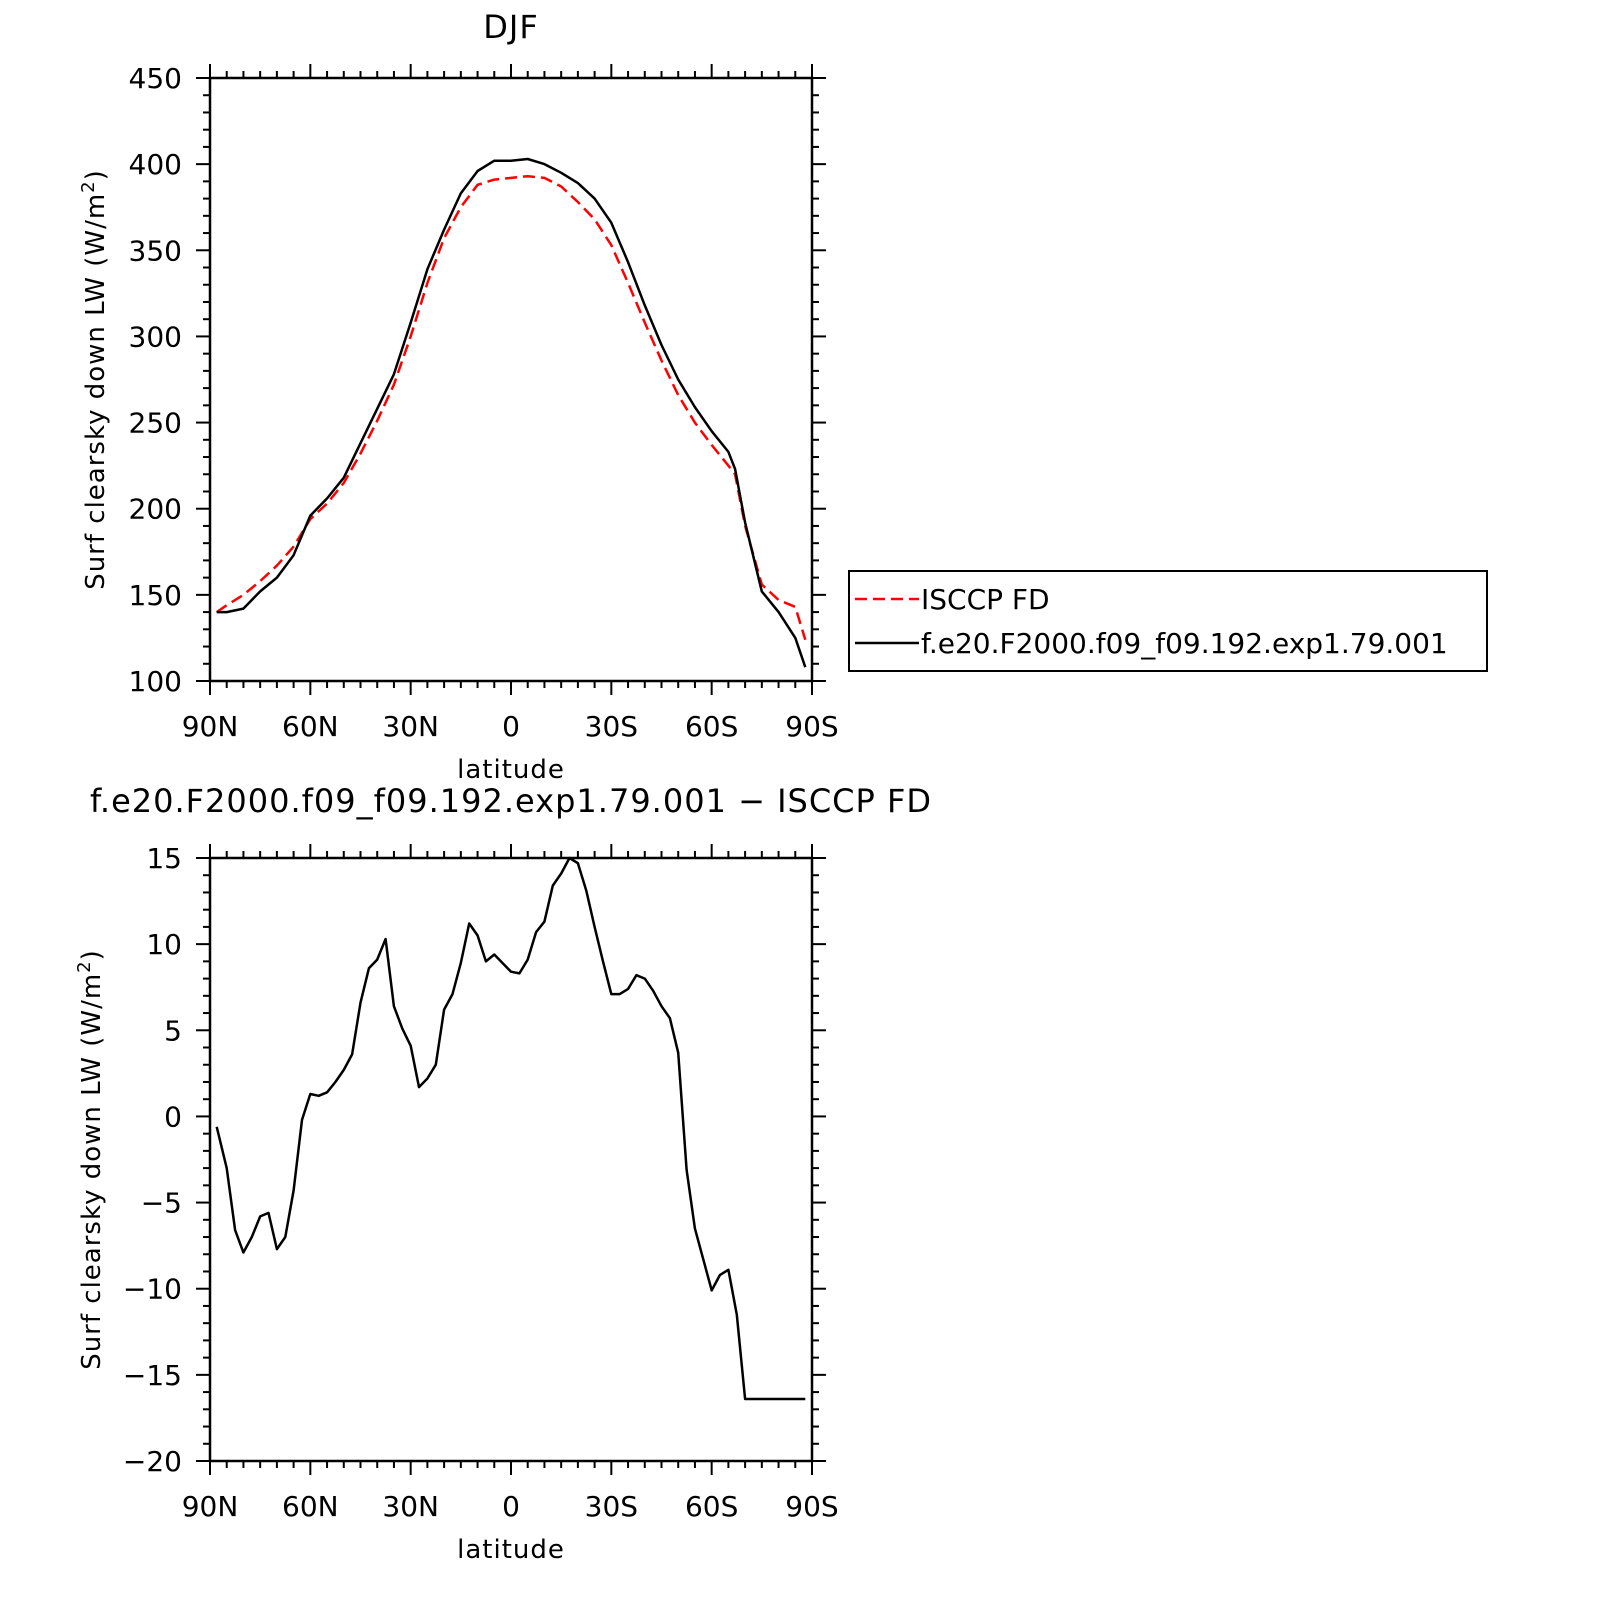  I want to click on y-tick-label: 400, so click(155, 164).